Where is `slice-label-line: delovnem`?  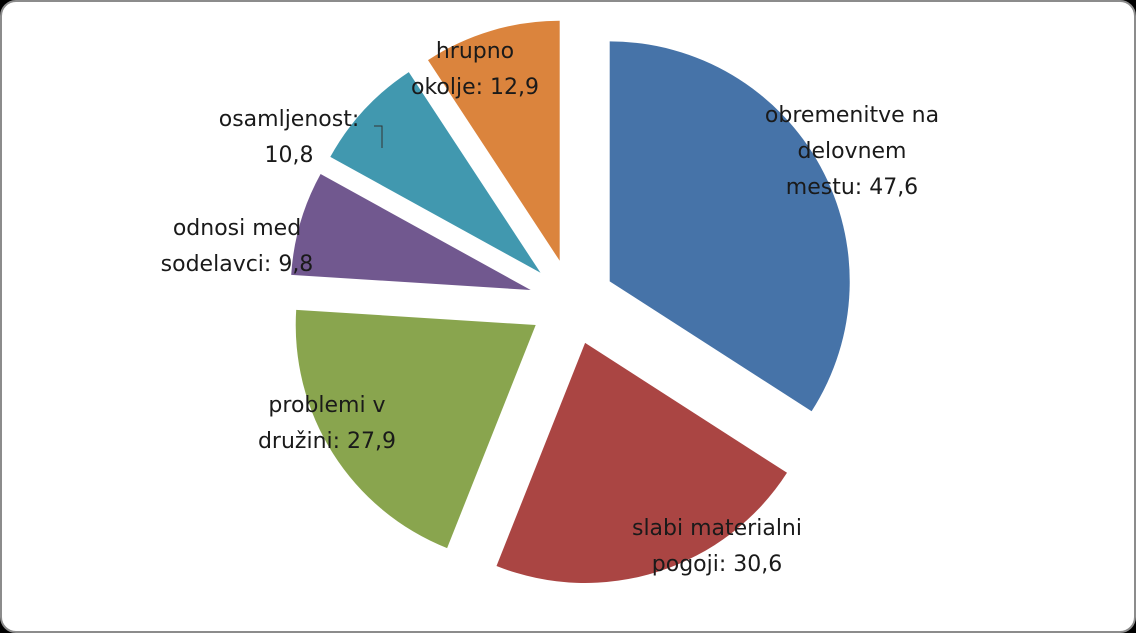 slice-label-line: delovnem is located at coordinates (851, 151).